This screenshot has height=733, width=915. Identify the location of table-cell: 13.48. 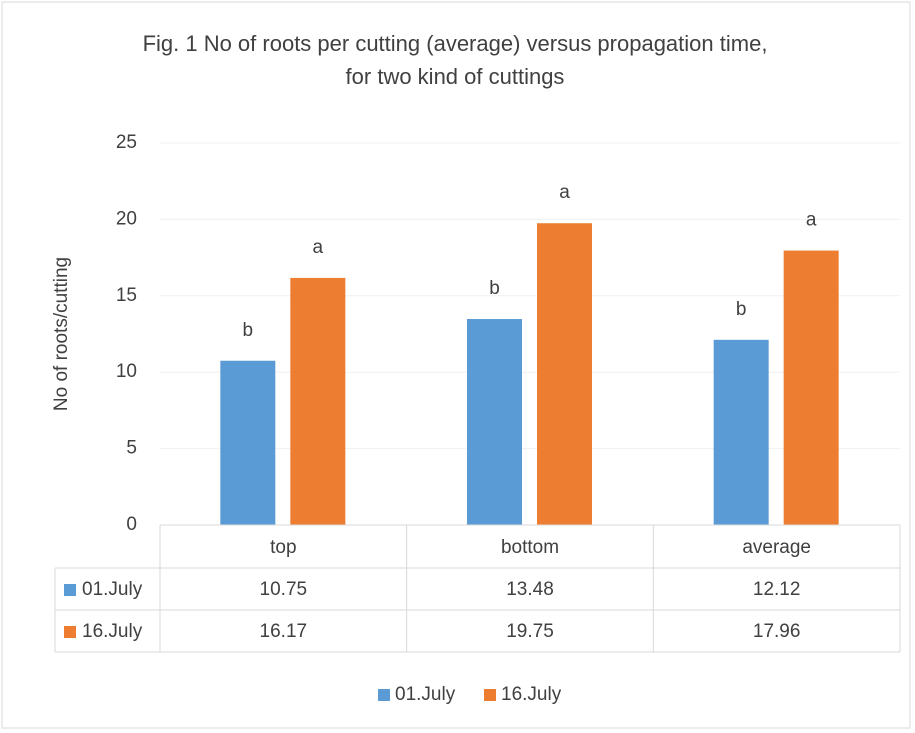
(530, 589).